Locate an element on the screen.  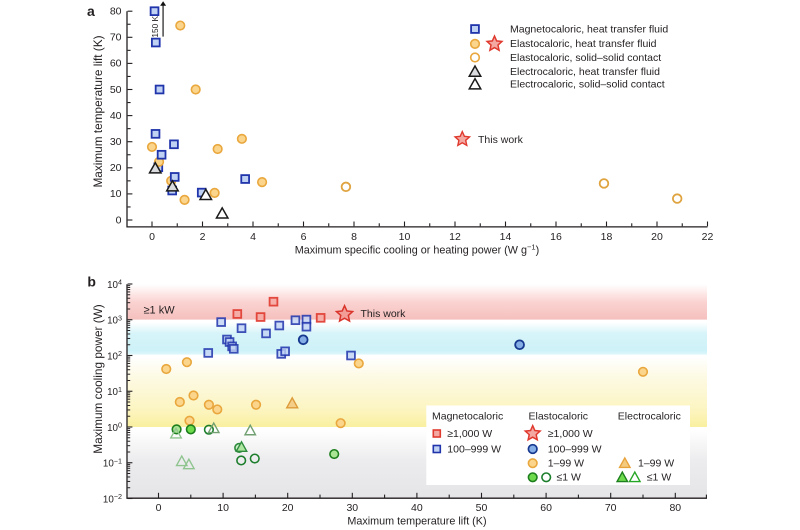
svg-text:Electrocaloric, heat transfer: Electrocaloric, heat transfer fluid is located at coordinates (585, 72).